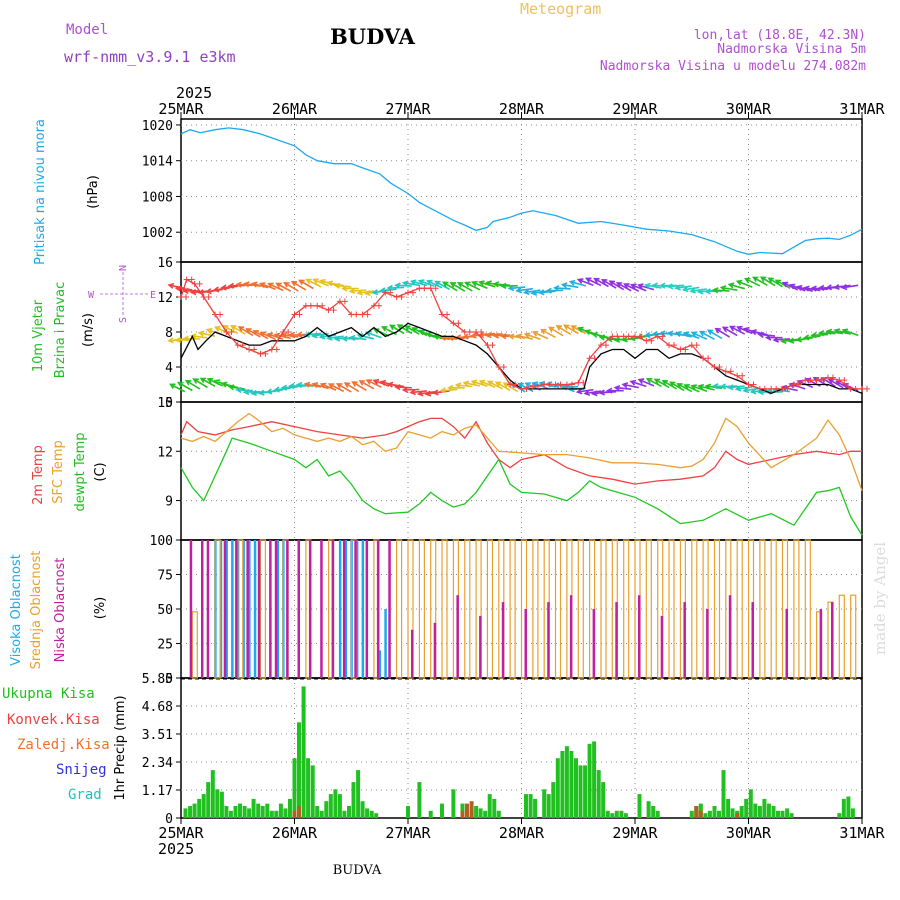 The height and width of the screenshot is (900, 900). What do you see at coordinates (521, 486) in the screenshot?
I see `dewpt-series-line` at bounding box center [521, 486].